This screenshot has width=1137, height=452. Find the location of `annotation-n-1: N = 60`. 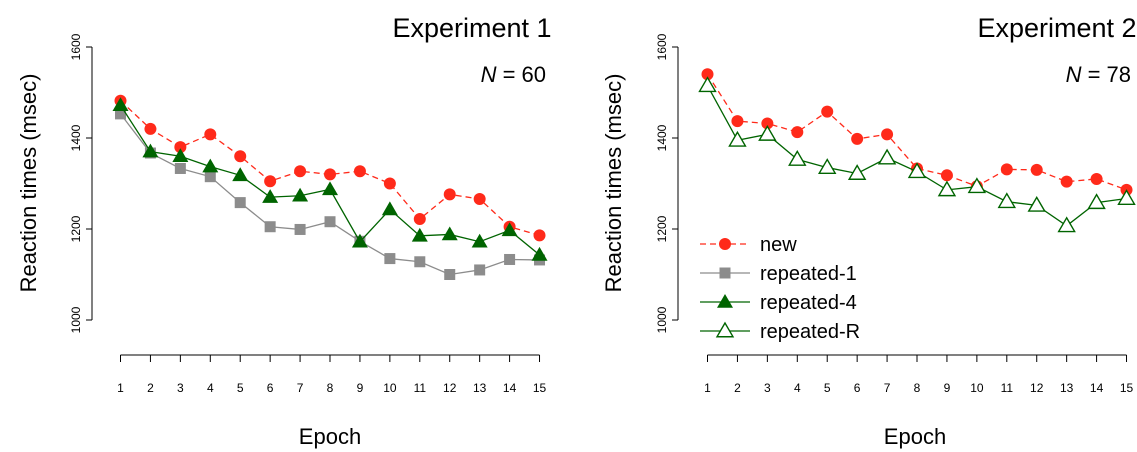

annotation-n-1: N = 60 is located at coordinates (513, 74).